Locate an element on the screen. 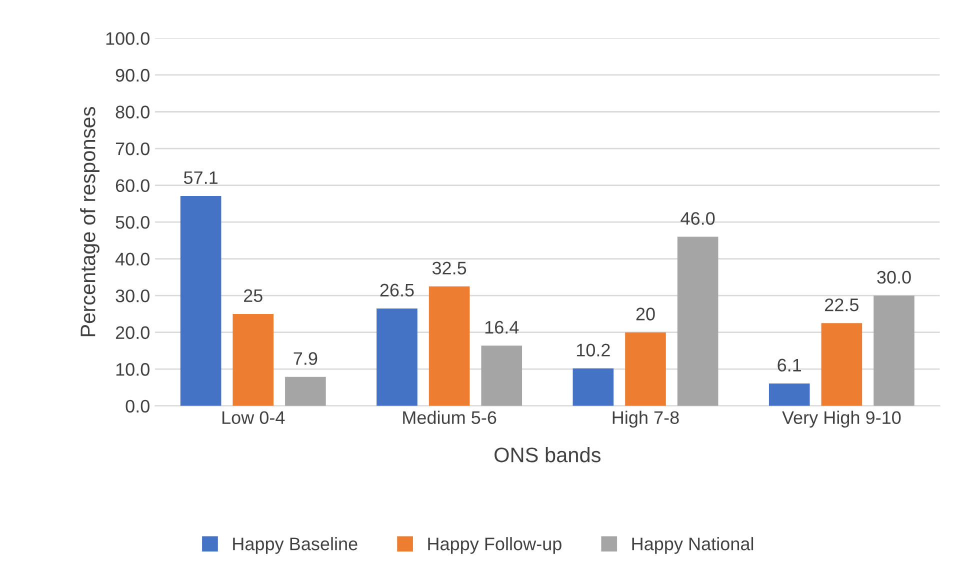 The width and height of the screenshot is (957, 579). x-tick-label: Very High 9-10 is located at coordinates (841, 419).